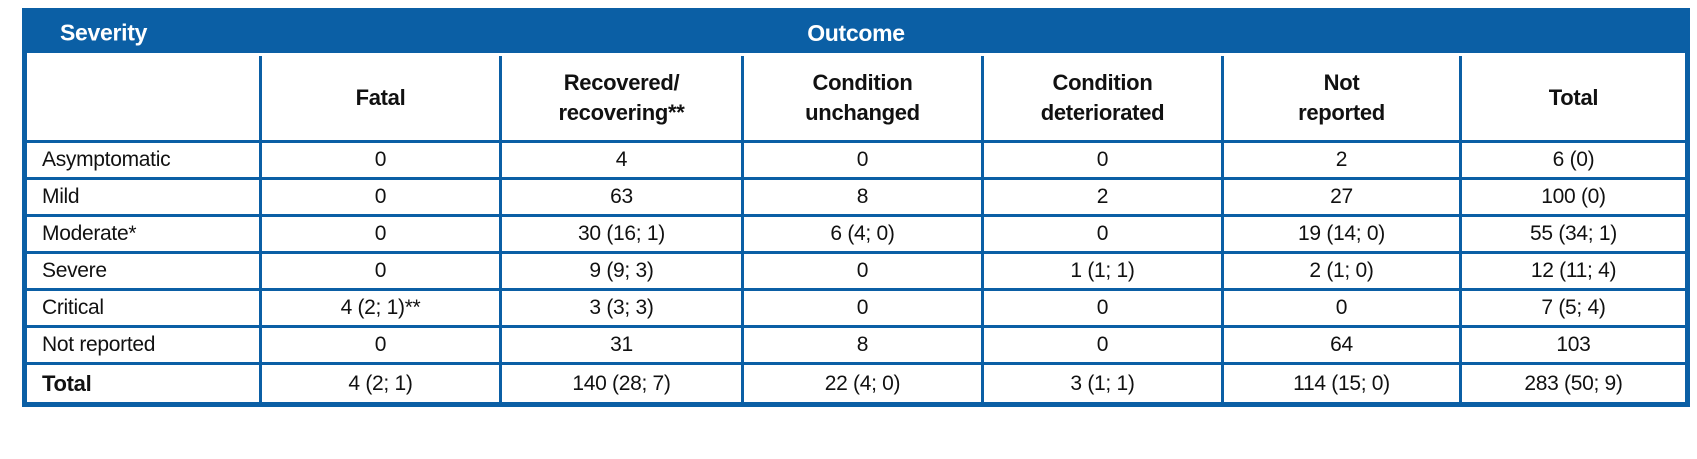 The width and height of the screenshot is (1697, 459). What do you see at coordinates (621, 271) in the screenshot?
I see `cell-value: 9 (9; 3)` at bounding box center [621, 271].